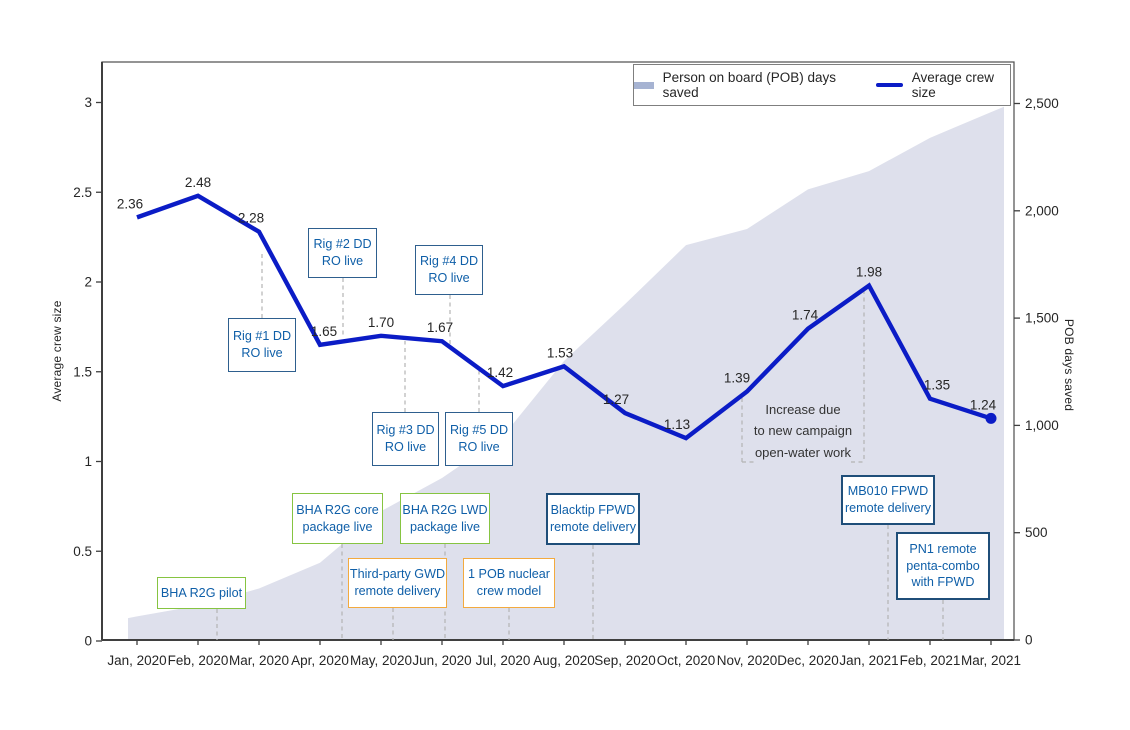 This screenshot has width=1130, height=730. What do you see at coordinates (449, 261) in the screenshot?
I see `annotation-line: Rig #4 DD` at bounding box center [449, 261].